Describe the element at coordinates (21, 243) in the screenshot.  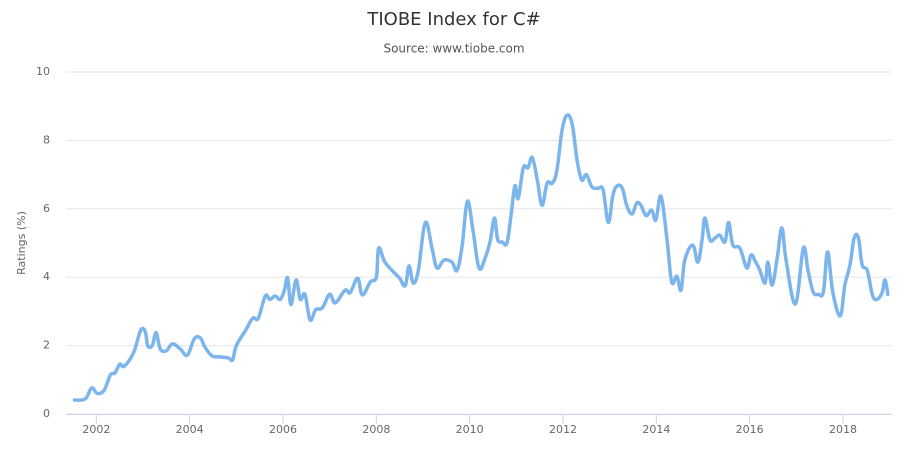
I see `y-axis-label: Ratings (%)` at that location.